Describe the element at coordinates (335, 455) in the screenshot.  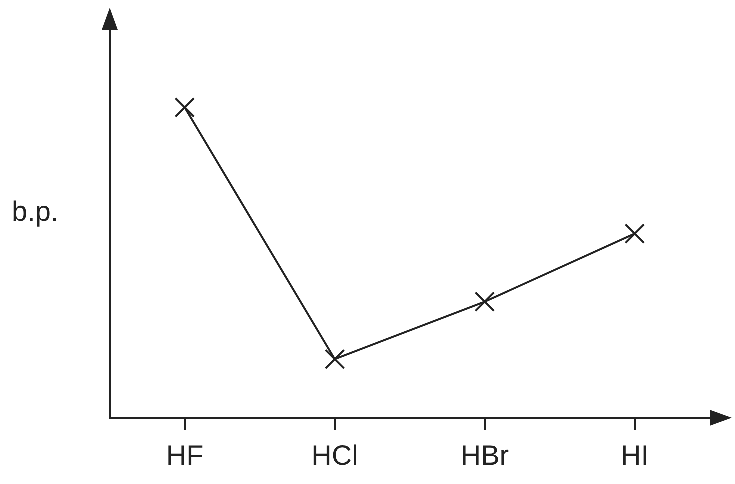
I see `x-tick-label: HCl` at that location.